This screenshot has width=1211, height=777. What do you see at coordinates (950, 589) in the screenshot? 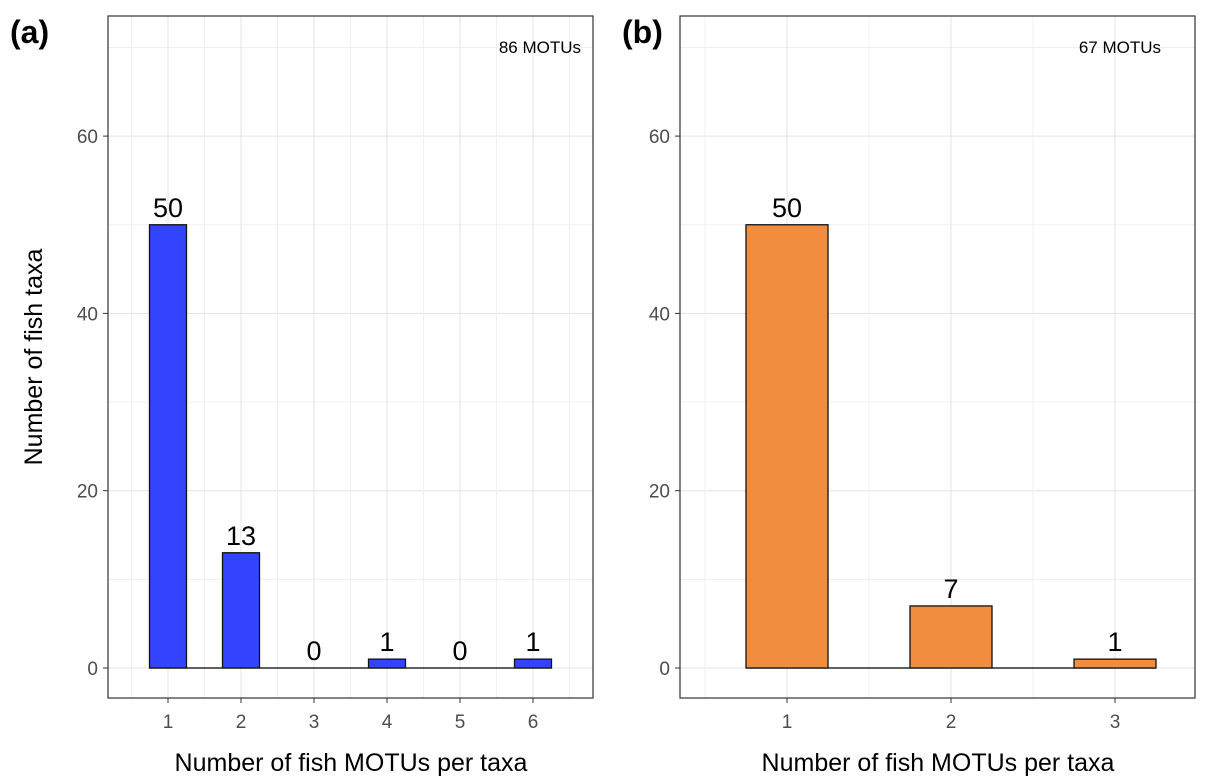
I see `bar-value-label: 7` at bounding box center [950, 589].